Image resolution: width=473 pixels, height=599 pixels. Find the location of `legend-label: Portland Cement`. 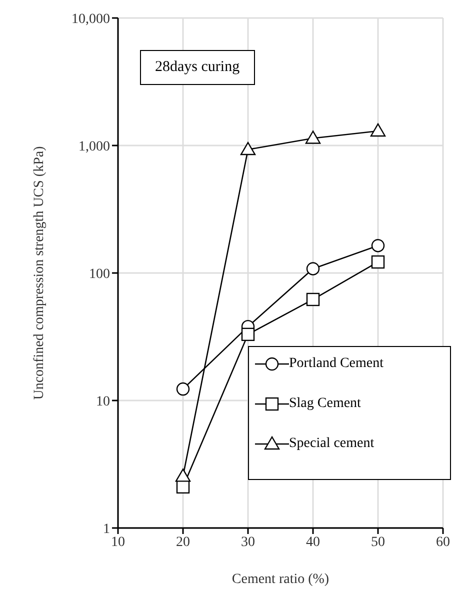

legend-label: Portland Cement is located at coordinates (336, 364).